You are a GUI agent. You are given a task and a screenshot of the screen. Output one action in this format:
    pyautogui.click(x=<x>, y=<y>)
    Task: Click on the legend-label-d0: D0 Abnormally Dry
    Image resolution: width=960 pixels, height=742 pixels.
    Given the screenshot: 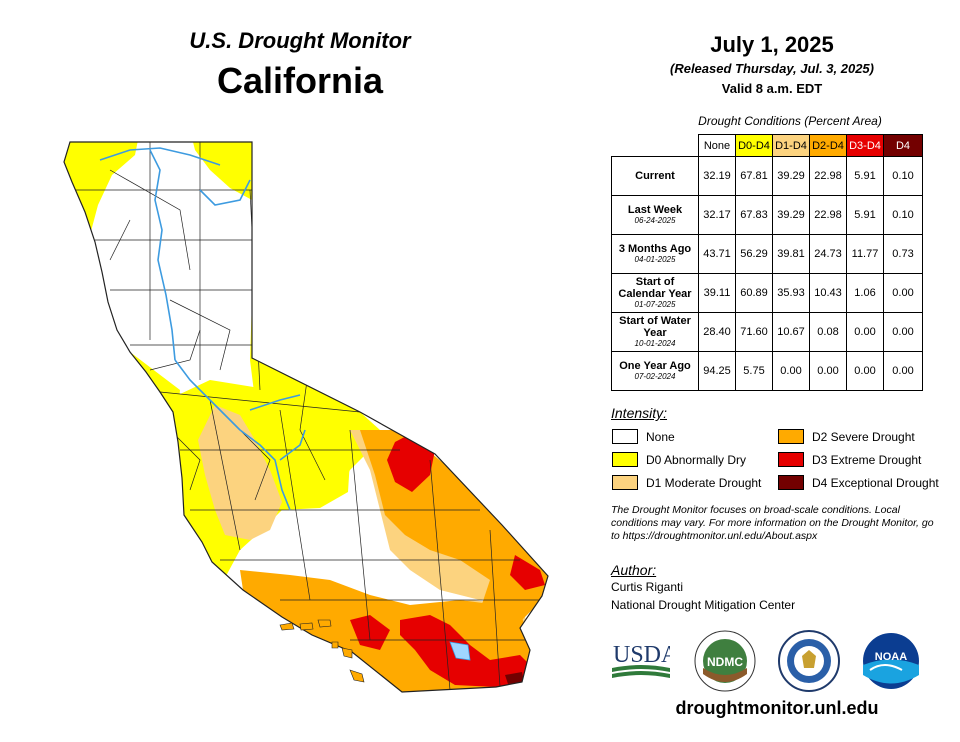 What is the action you would take?
    pyautogui.click(x=696, y=460)
    